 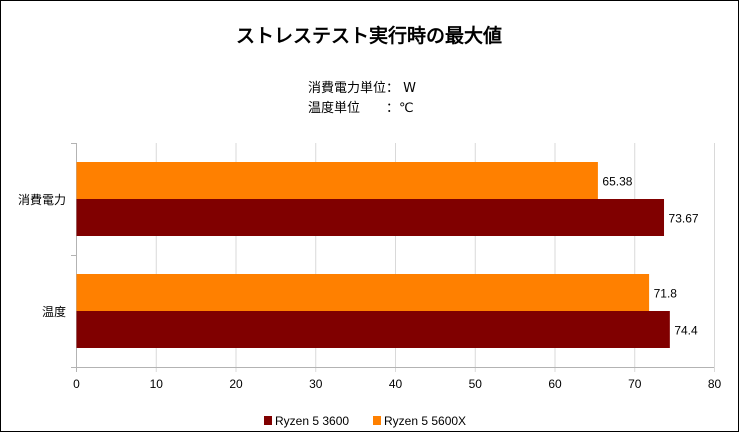 I want to click on data-label: 73.67, so click(x=684, y=219).